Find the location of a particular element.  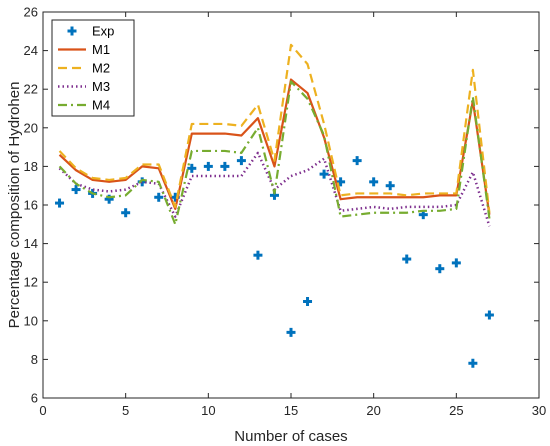

legend-m1-label: M1 is located at coordinates (101, 49).